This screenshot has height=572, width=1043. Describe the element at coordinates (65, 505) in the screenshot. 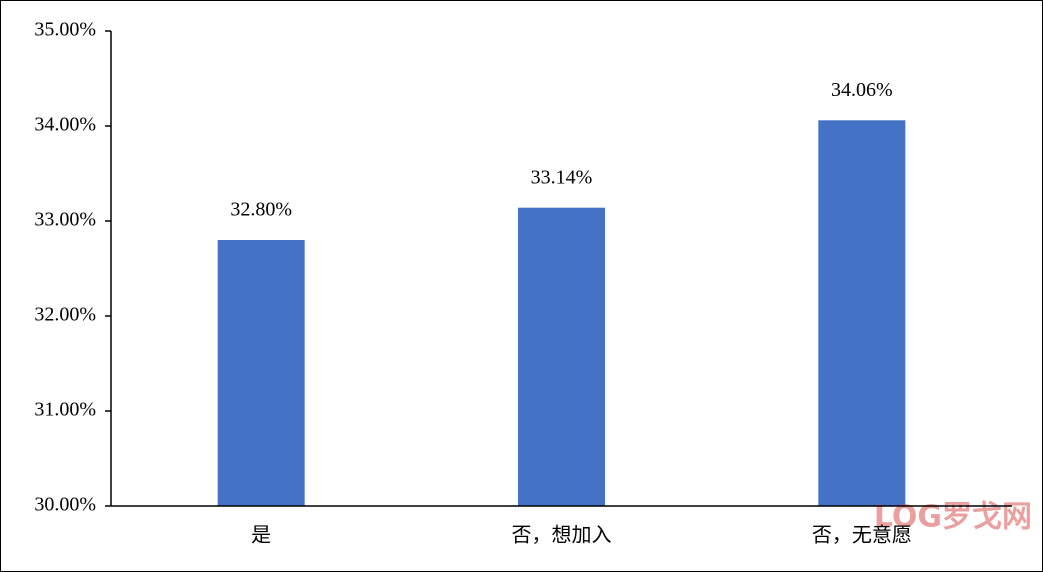

I see `y-tick-label: 30.00%` at that location.